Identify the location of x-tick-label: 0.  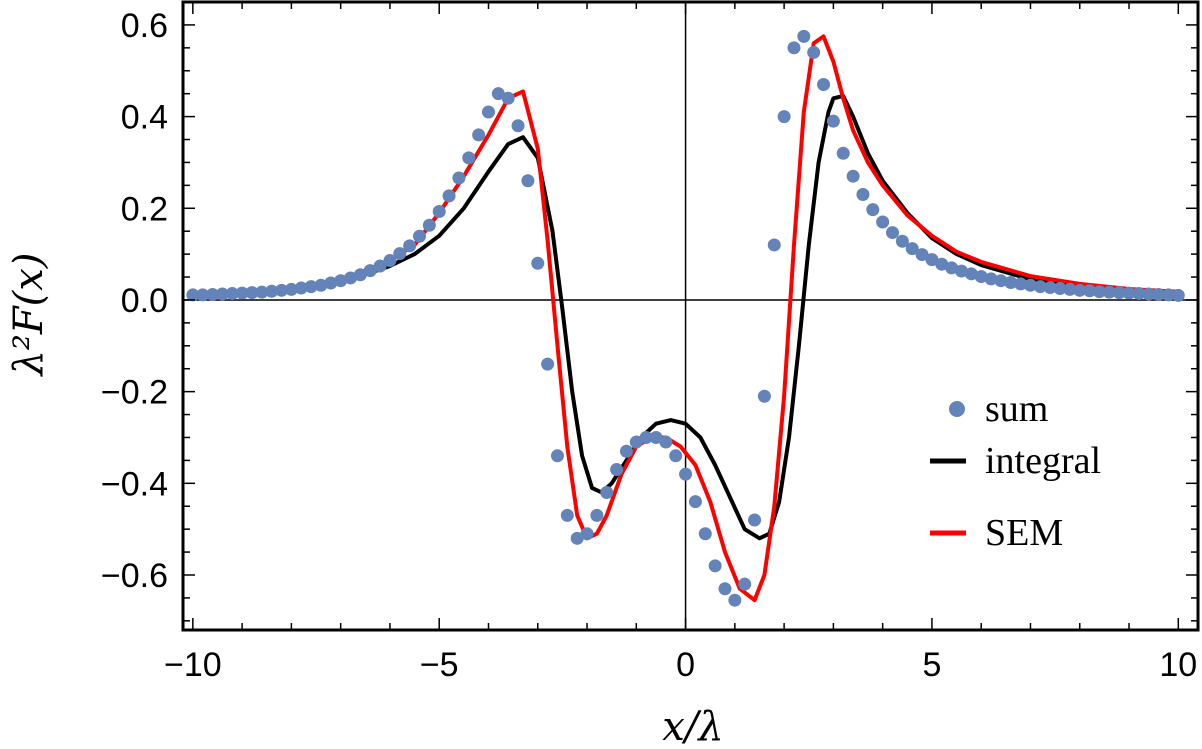
(685, 665).